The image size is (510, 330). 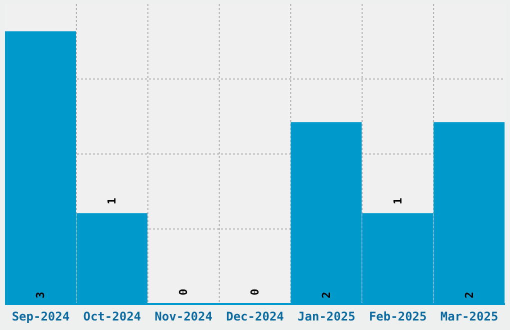 I want to click on x-tick-label: Oct-2024, so click(x=112, y=317).